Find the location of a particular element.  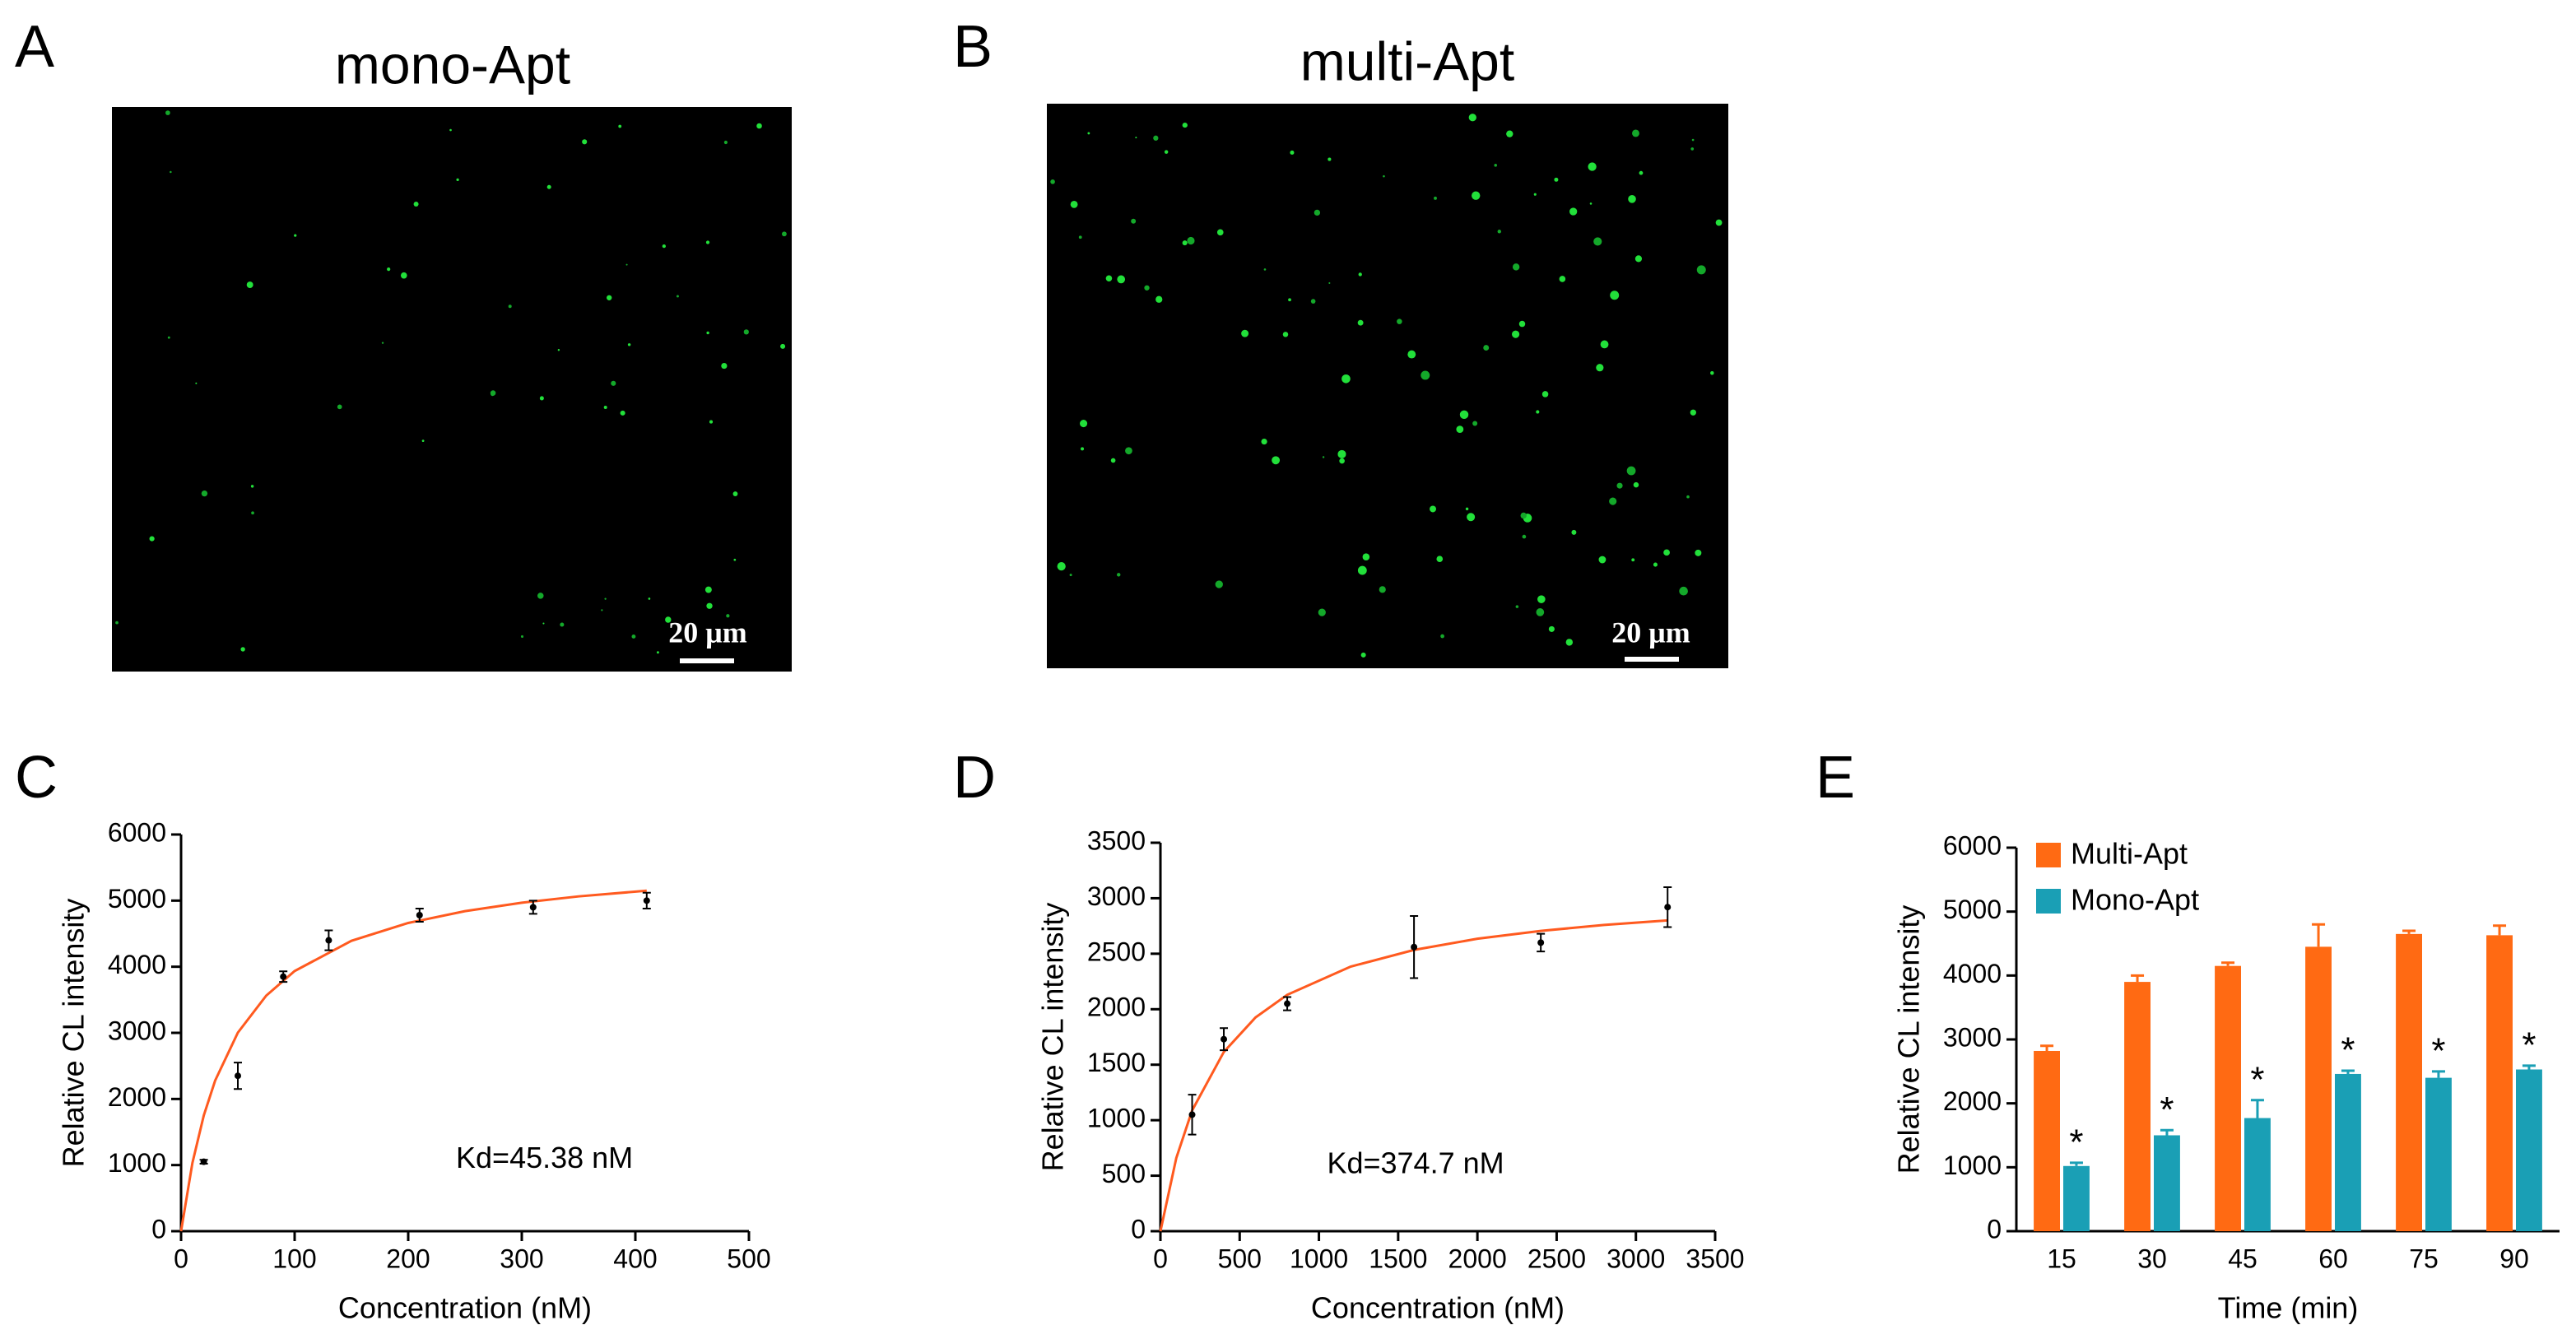

panel-label: B is located at coordinates (973, 47).